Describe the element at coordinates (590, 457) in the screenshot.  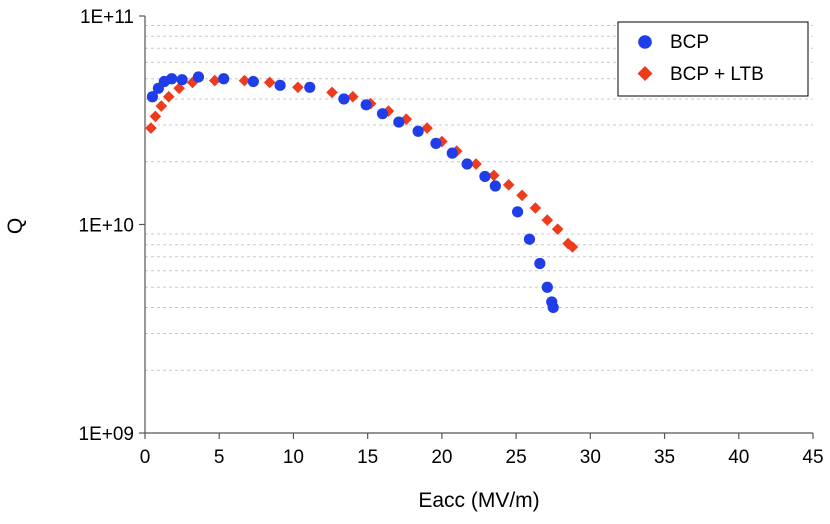
I see `x-tick-label: 30` at that location.